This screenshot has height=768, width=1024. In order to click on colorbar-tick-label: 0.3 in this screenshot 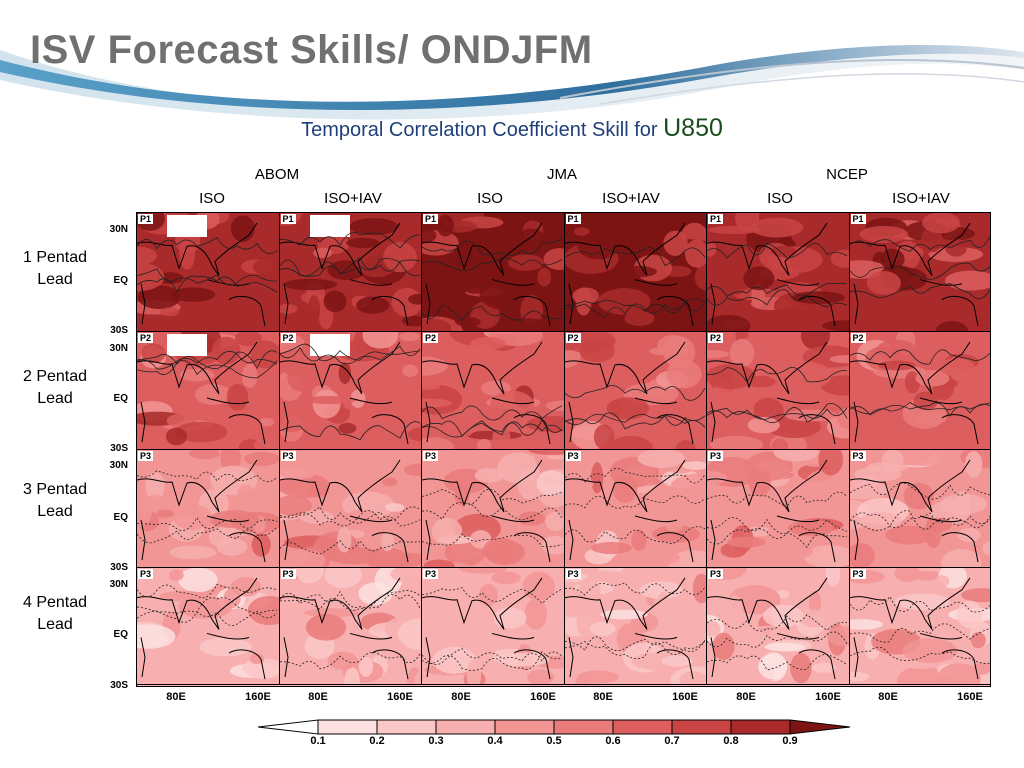, I will do `click(436, 741)`.